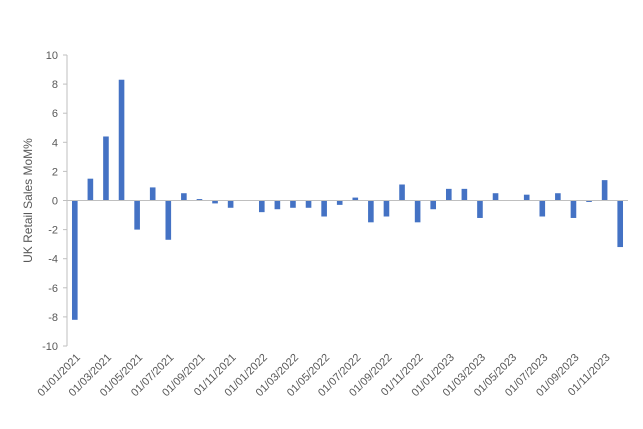 Image resolution: width=643 pixels, height=429 pixels. What do you see at coordinates (55, 114) in the screenshot?
I see `y-tick-label: 6` at bounding box center [55, 114].